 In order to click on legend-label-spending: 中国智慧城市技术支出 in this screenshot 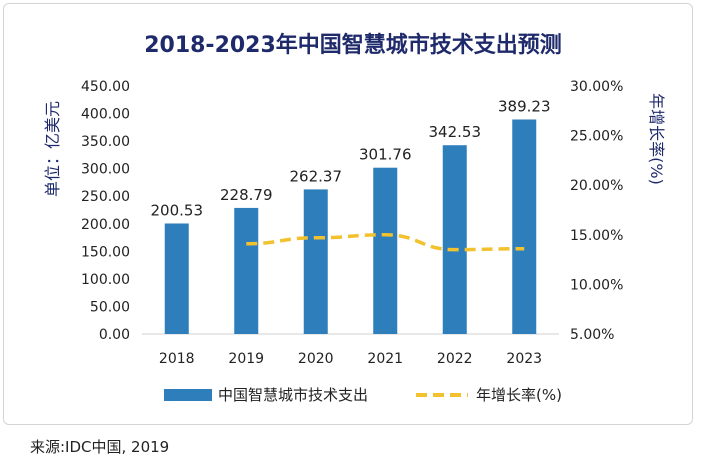, I will do `click(293, 395)`.